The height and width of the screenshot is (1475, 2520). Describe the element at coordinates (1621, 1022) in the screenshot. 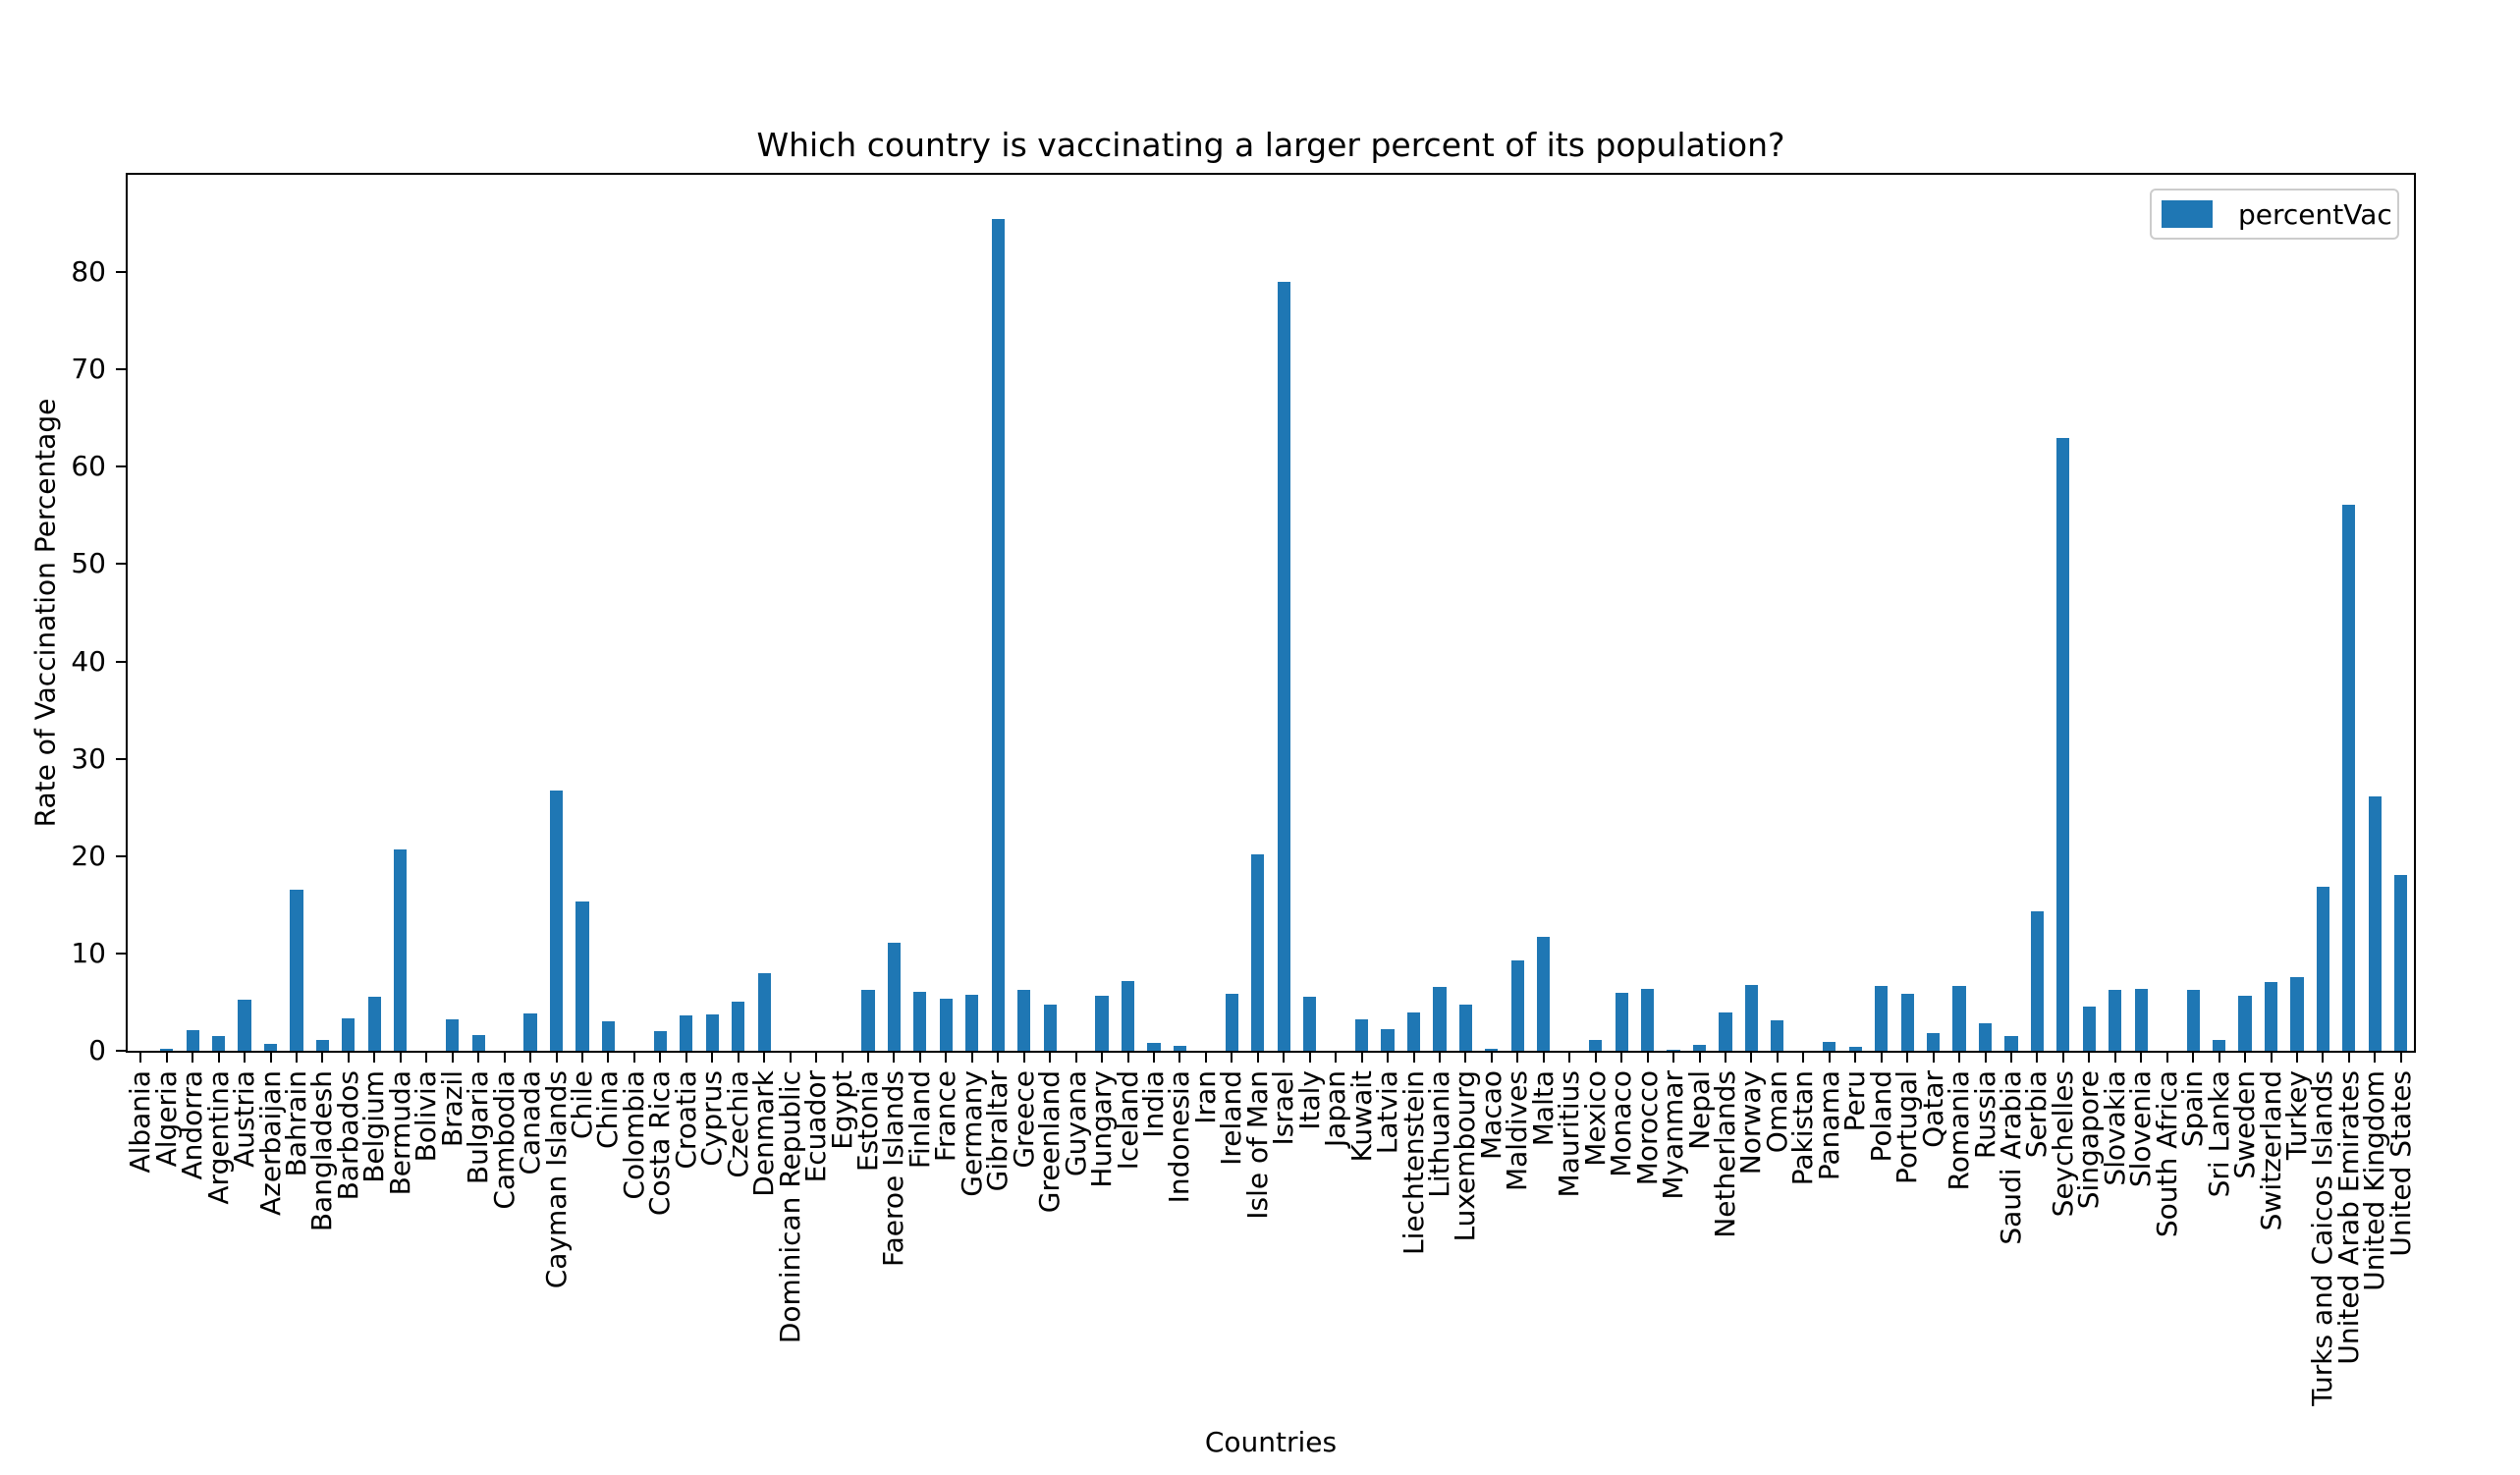

I see `bar-monaco` at that location.